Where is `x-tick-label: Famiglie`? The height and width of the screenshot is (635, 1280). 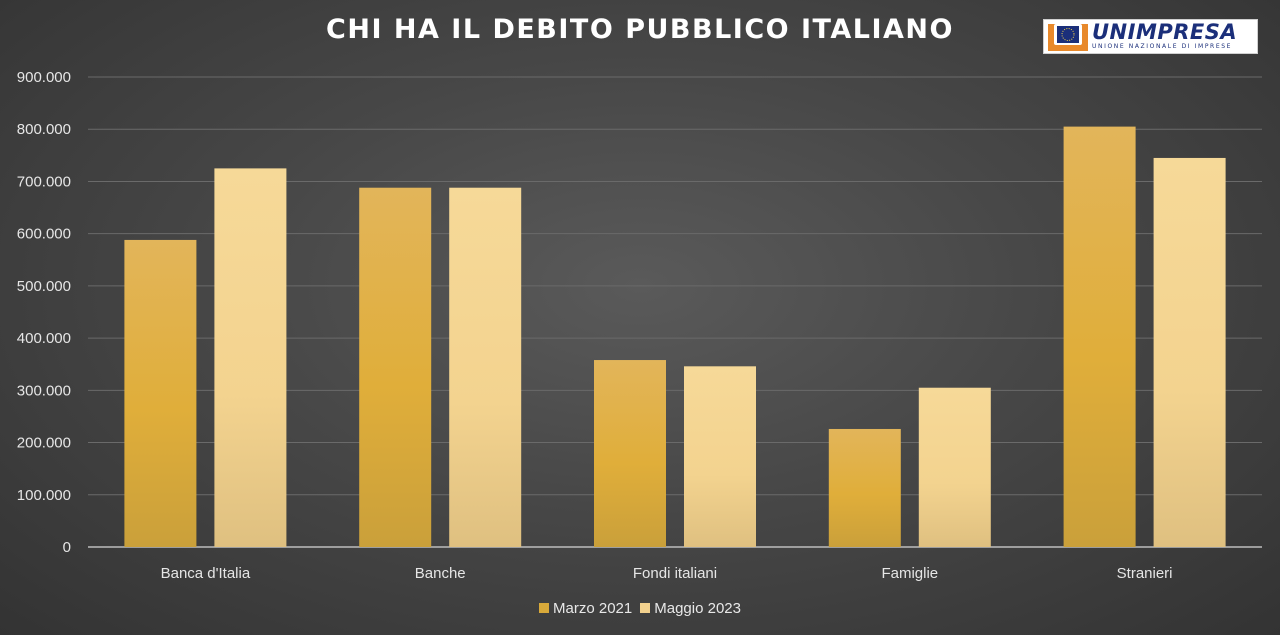
x-tick-label: Famiglie is located at coordinates (909, 573).